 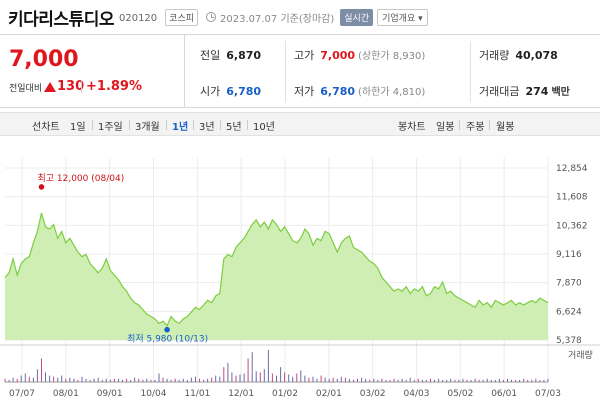 What do you see at coordinates (80, 178) in the screenshot?
I see `high-annotation: 최고 12,000 (08/04)` at bounding box center [80, 178].